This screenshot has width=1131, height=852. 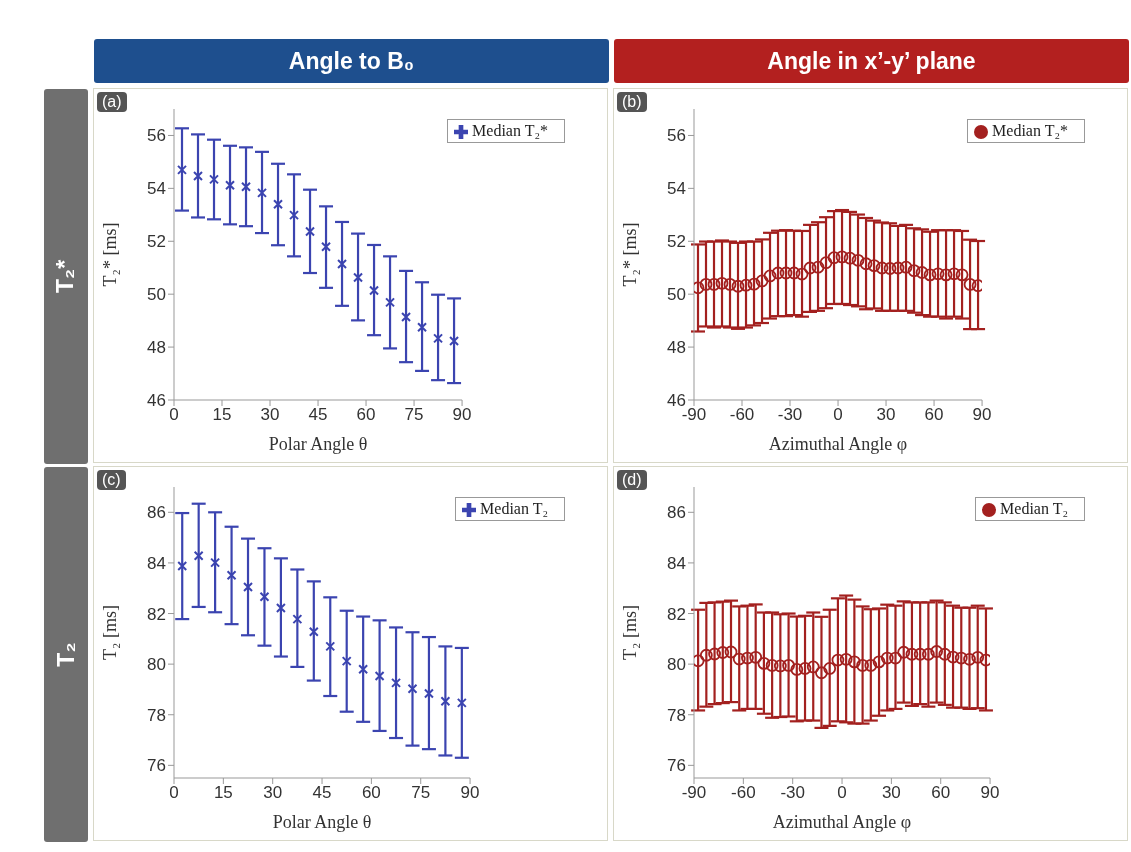 I want to click on x-tick-label: 15, so click(x=222, y=415).